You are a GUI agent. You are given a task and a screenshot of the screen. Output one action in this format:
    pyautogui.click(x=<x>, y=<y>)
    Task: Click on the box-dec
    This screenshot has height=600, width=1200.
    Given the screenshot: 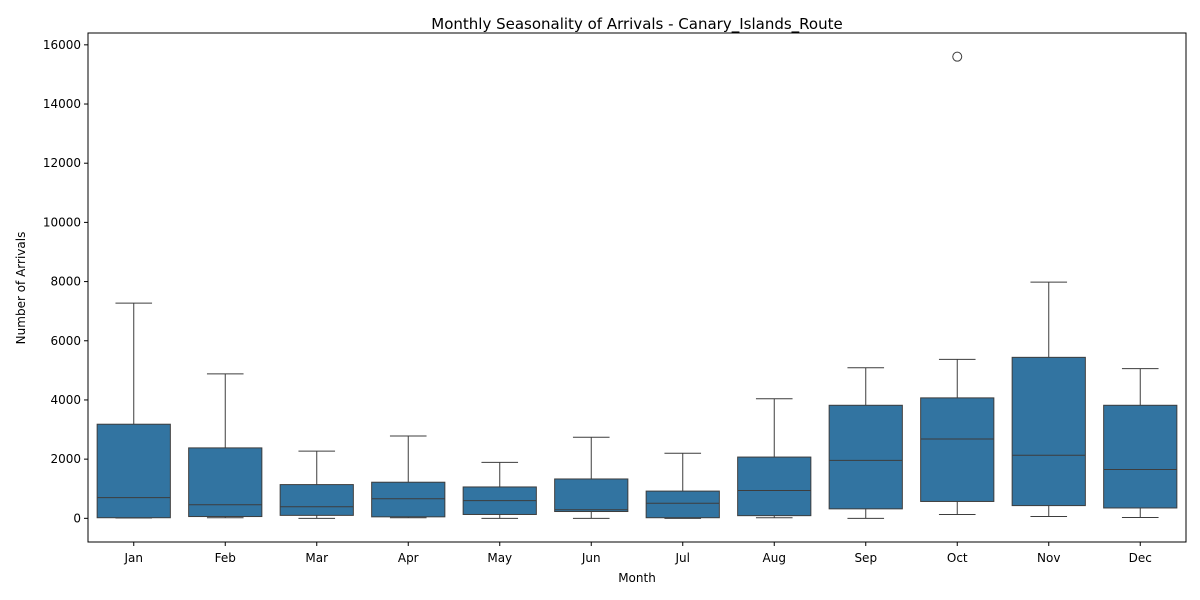 What is the action you would take?
    pyautogui.click(x=1140, y=443)
    